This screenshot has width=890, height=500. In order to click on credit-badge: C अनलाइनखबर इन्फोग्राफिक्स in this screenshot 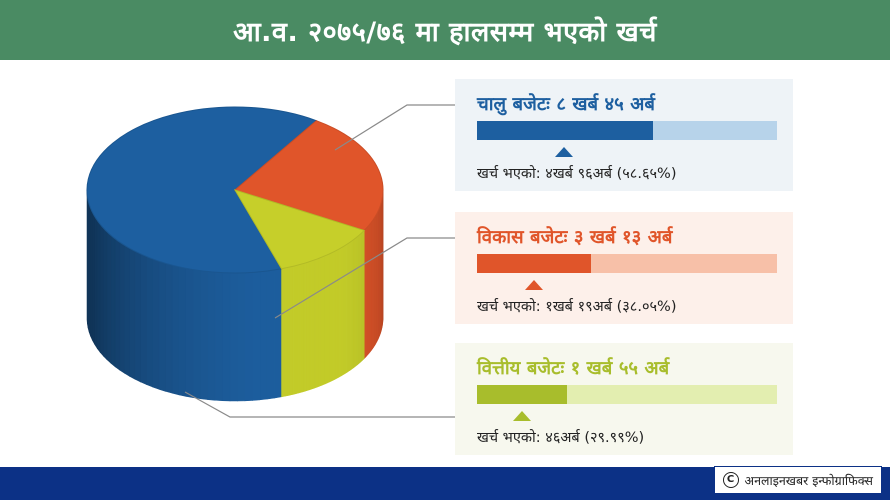, I will do `click(797, 480)`.